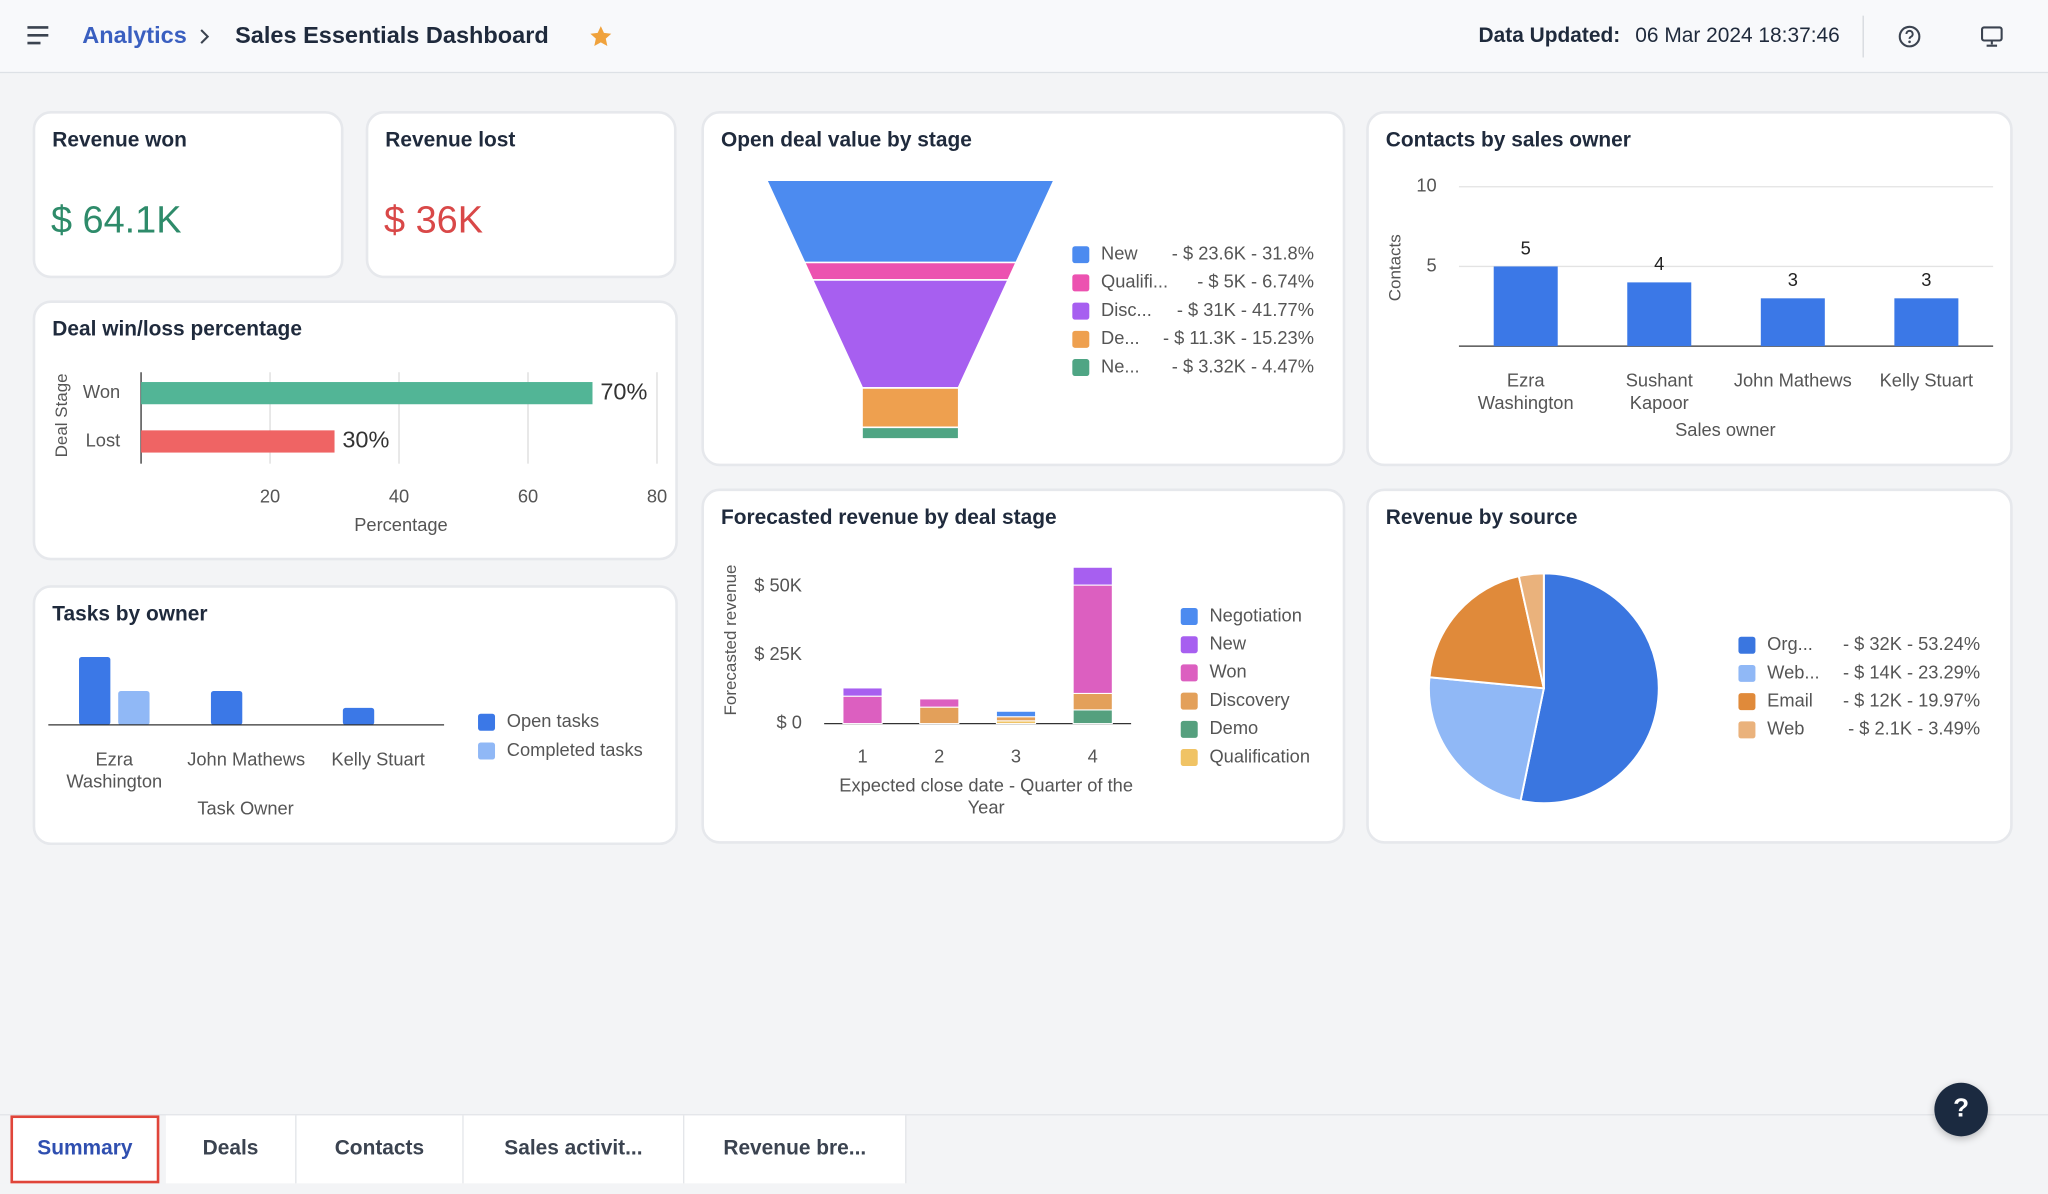 The width and height of the screenshot is (2048, 1194). I want to click on chart-title: Open deal value by stage, so click(846, 140).